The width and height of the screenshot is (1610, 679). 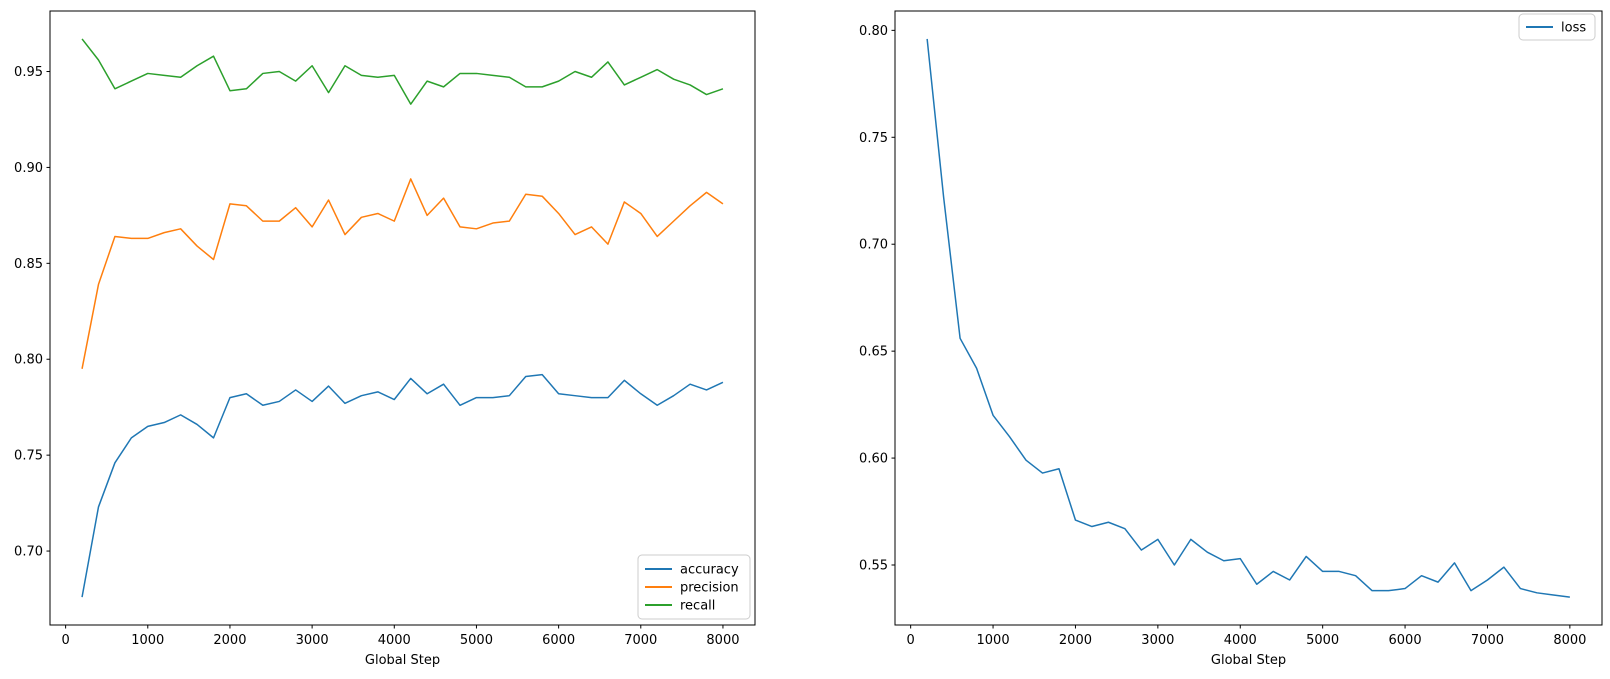 What do you see at coordinates (1573, 28) in the screenshot?
I see `legend-label-loss: loss` at bounding box center [1573, 28].